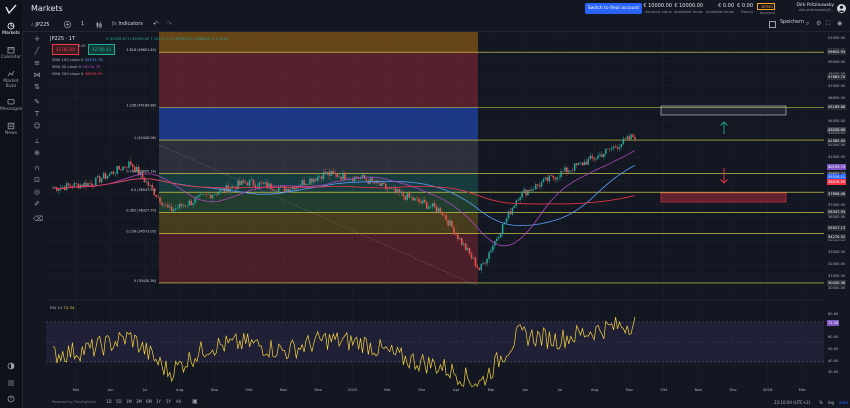  Describe the element at coordinates (11, 366) in the screenshot. I see `theme-icon` at that location.